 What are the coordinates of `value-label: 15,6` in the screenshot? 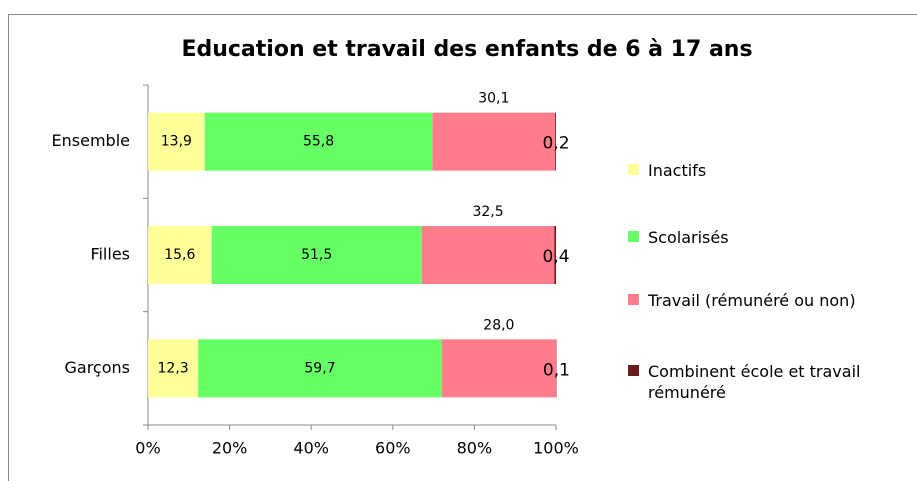 It's located at (179, 255).